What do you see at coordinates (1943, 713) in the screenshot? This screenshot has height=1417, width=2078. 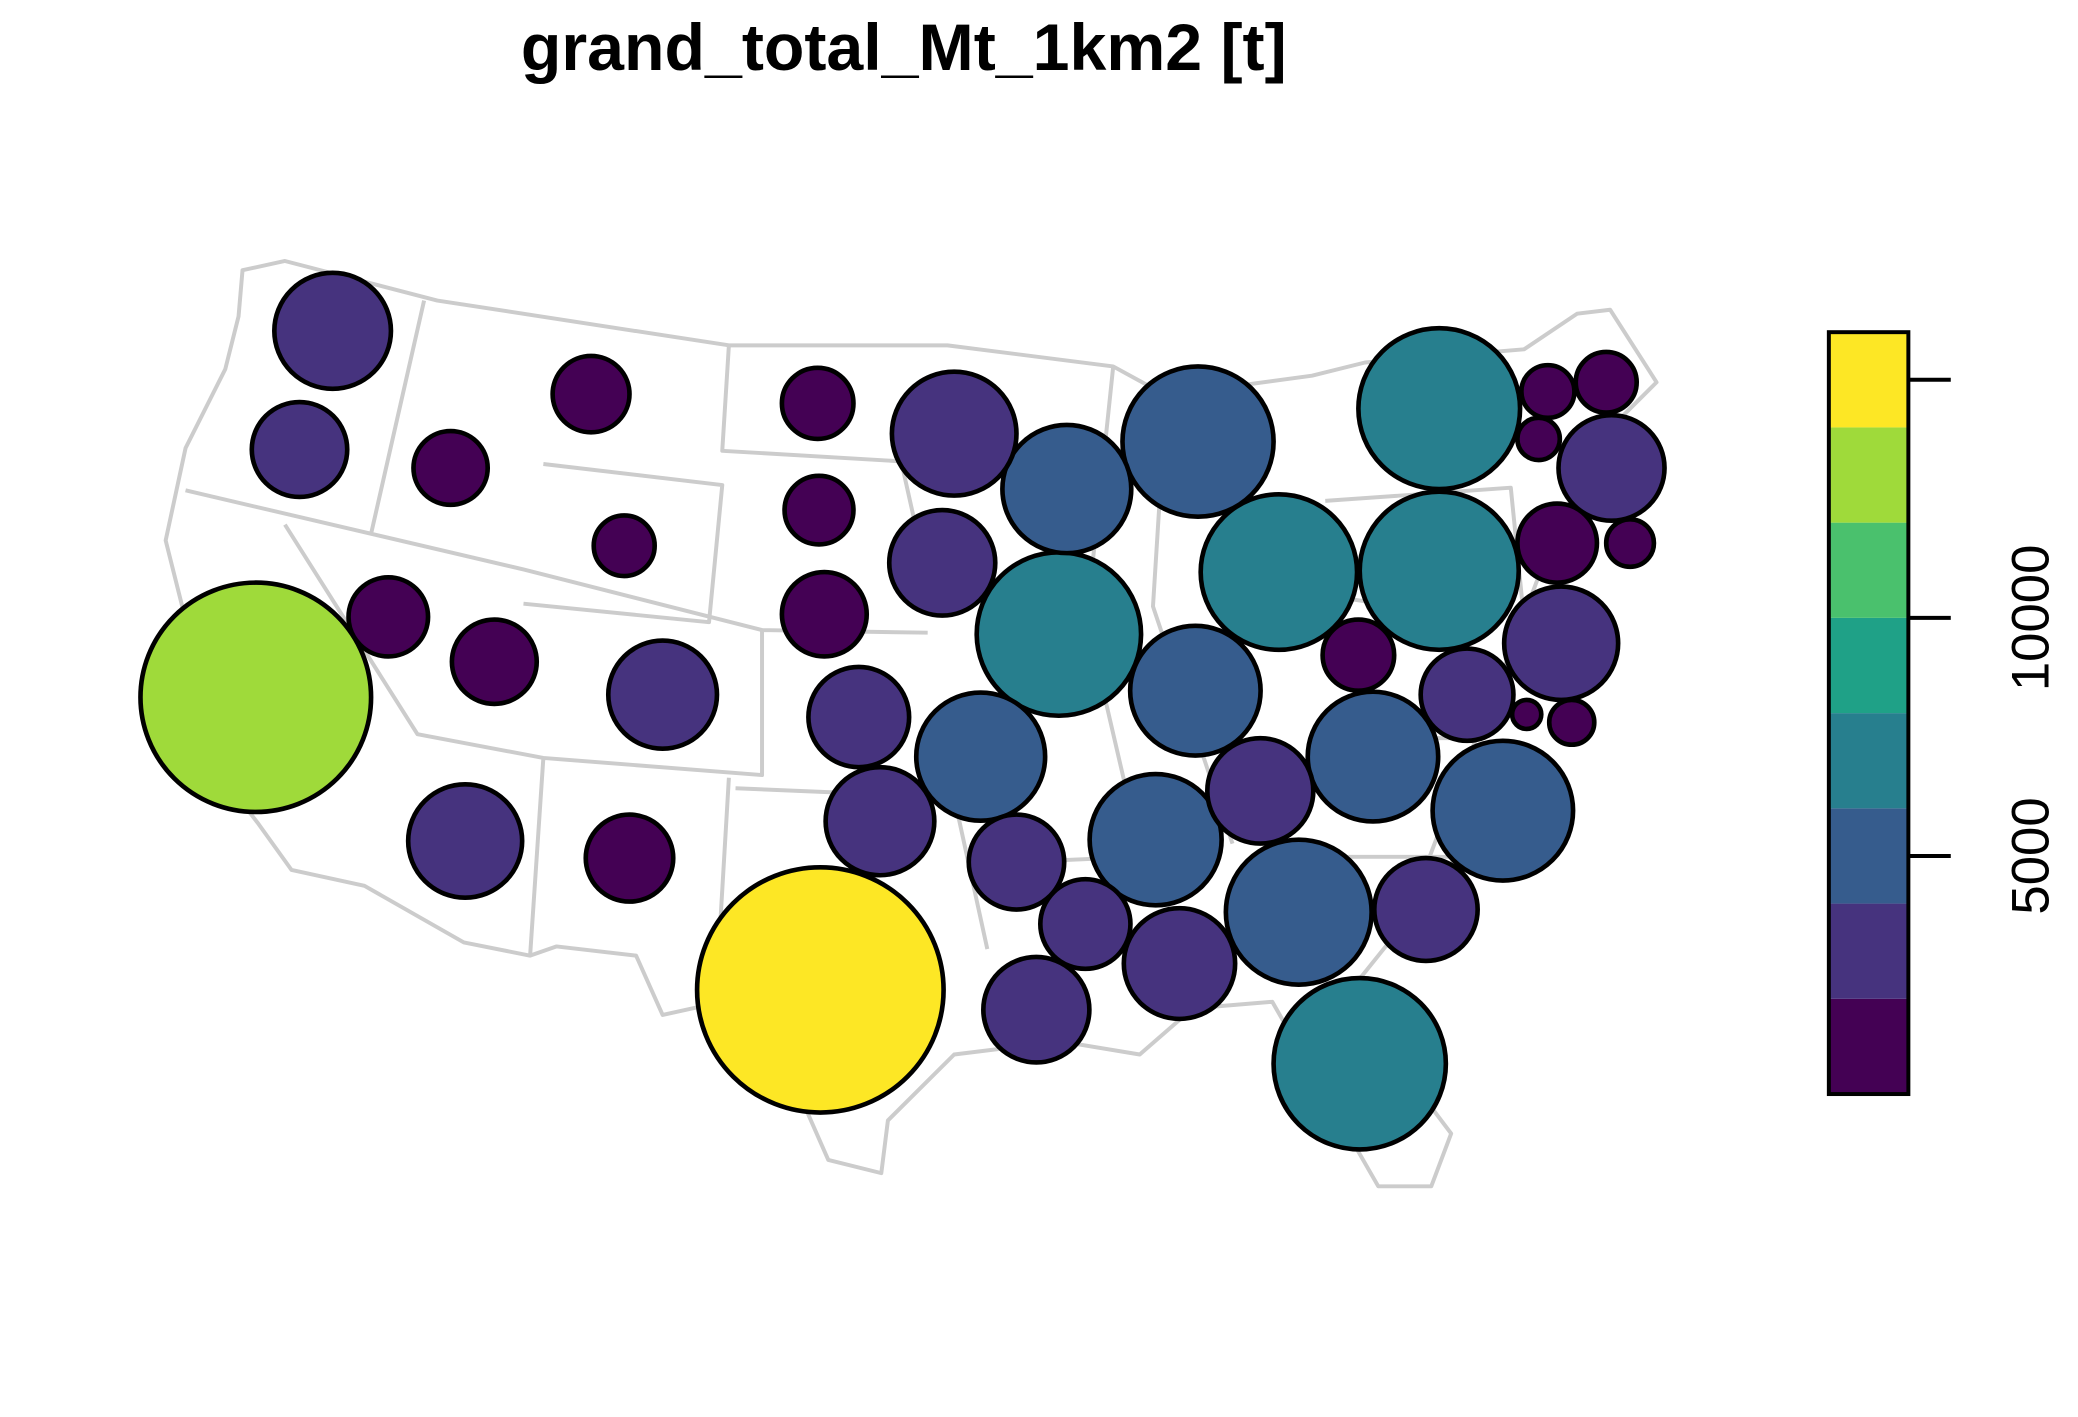 I see `legend: 5000 10000` at bounding box center [1943, 713].